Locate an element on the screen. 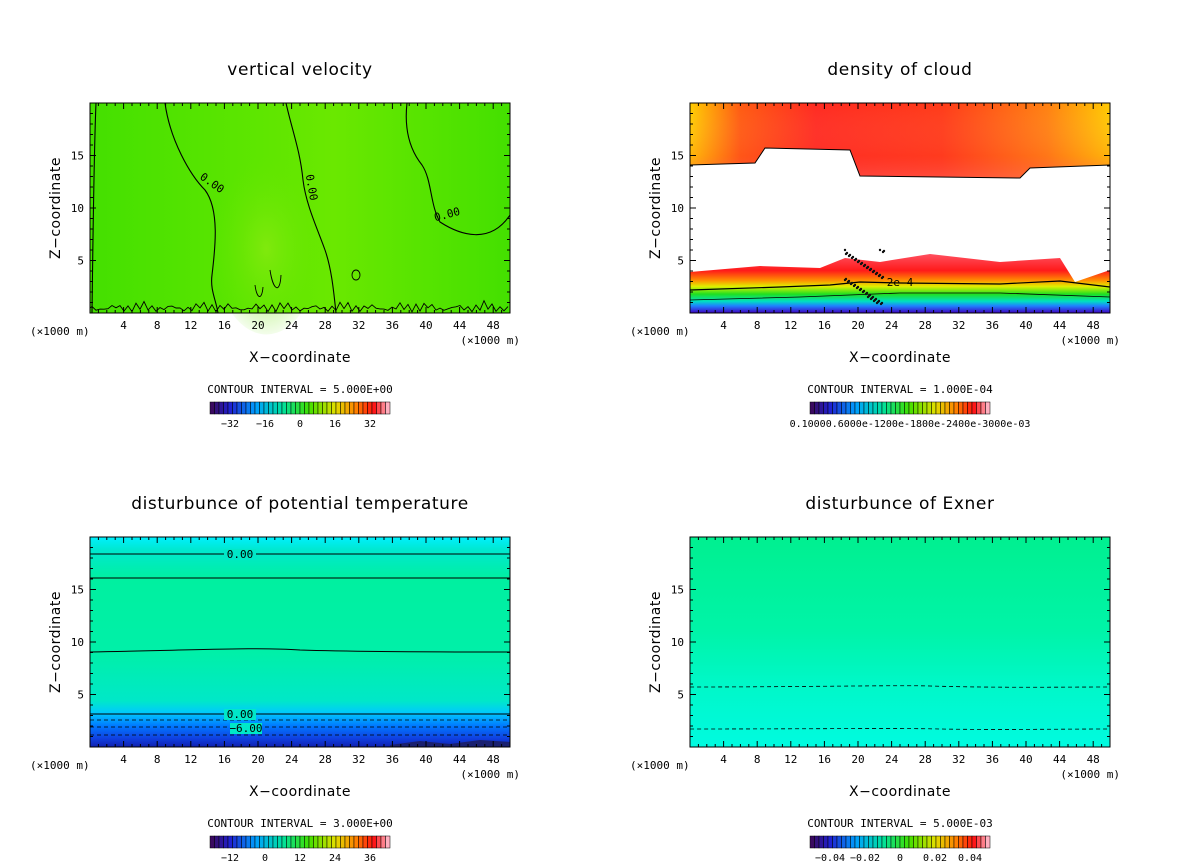  field-background is located at coordinates (900, 642).